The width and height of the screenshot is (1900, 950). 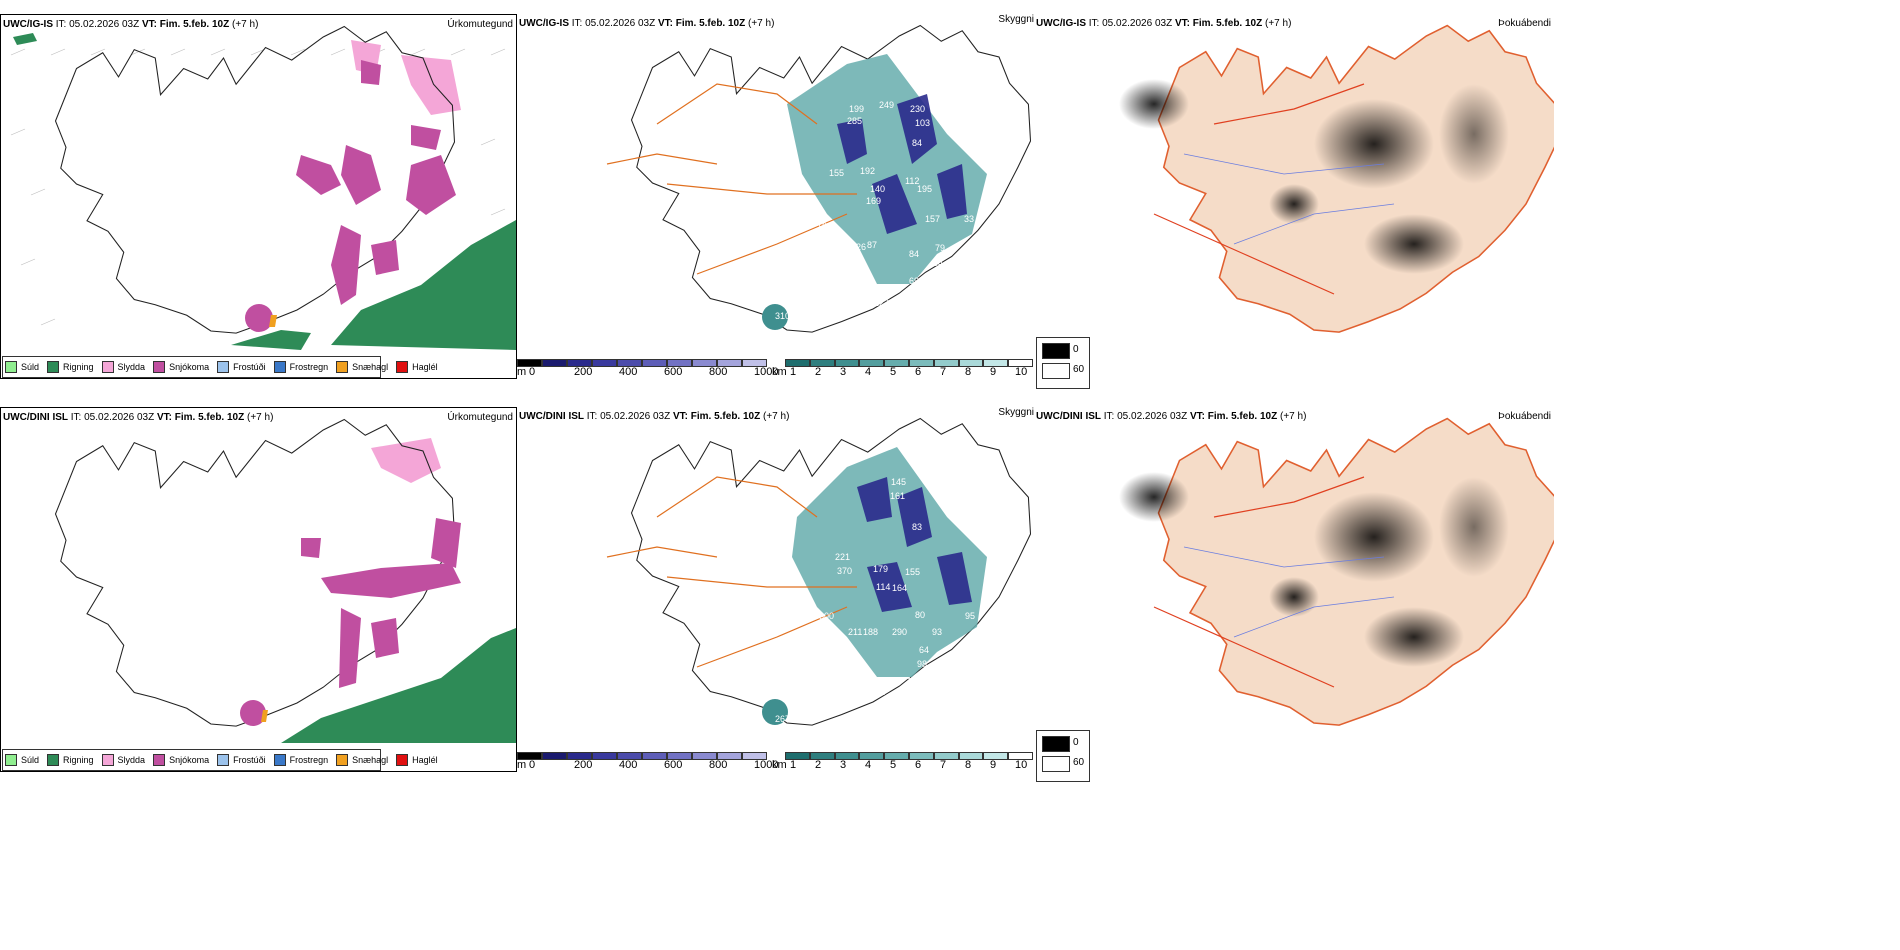 I want to click on visibility-value-label: 64, so click(x=924, y=650).